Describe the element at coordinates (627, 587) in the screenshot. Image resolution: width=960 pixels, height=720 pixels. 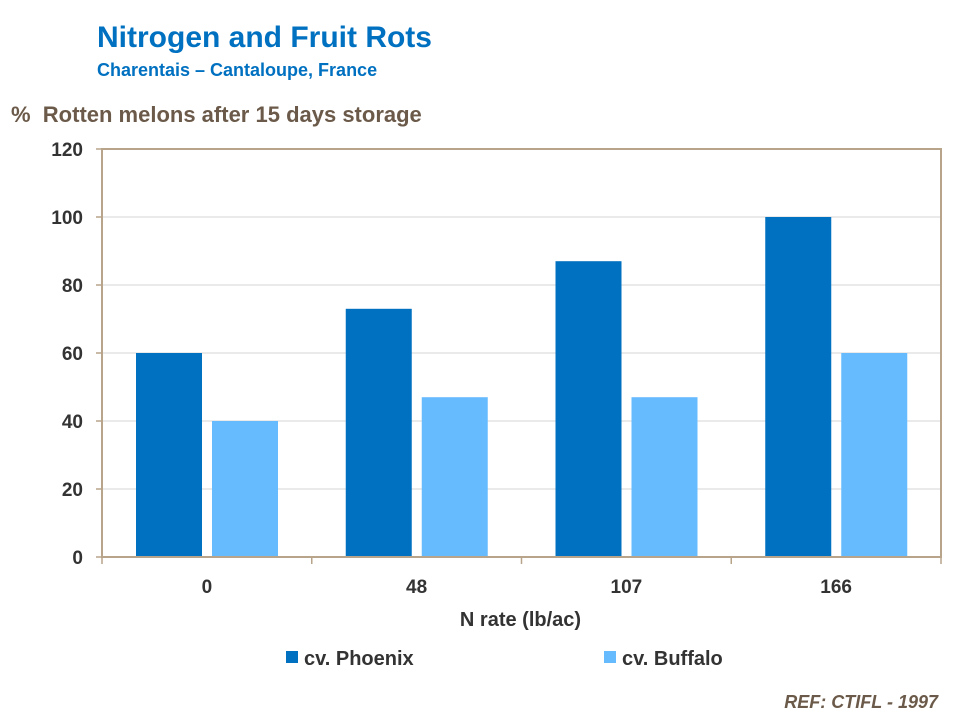
I see `x-tick-label: 107` at that location.